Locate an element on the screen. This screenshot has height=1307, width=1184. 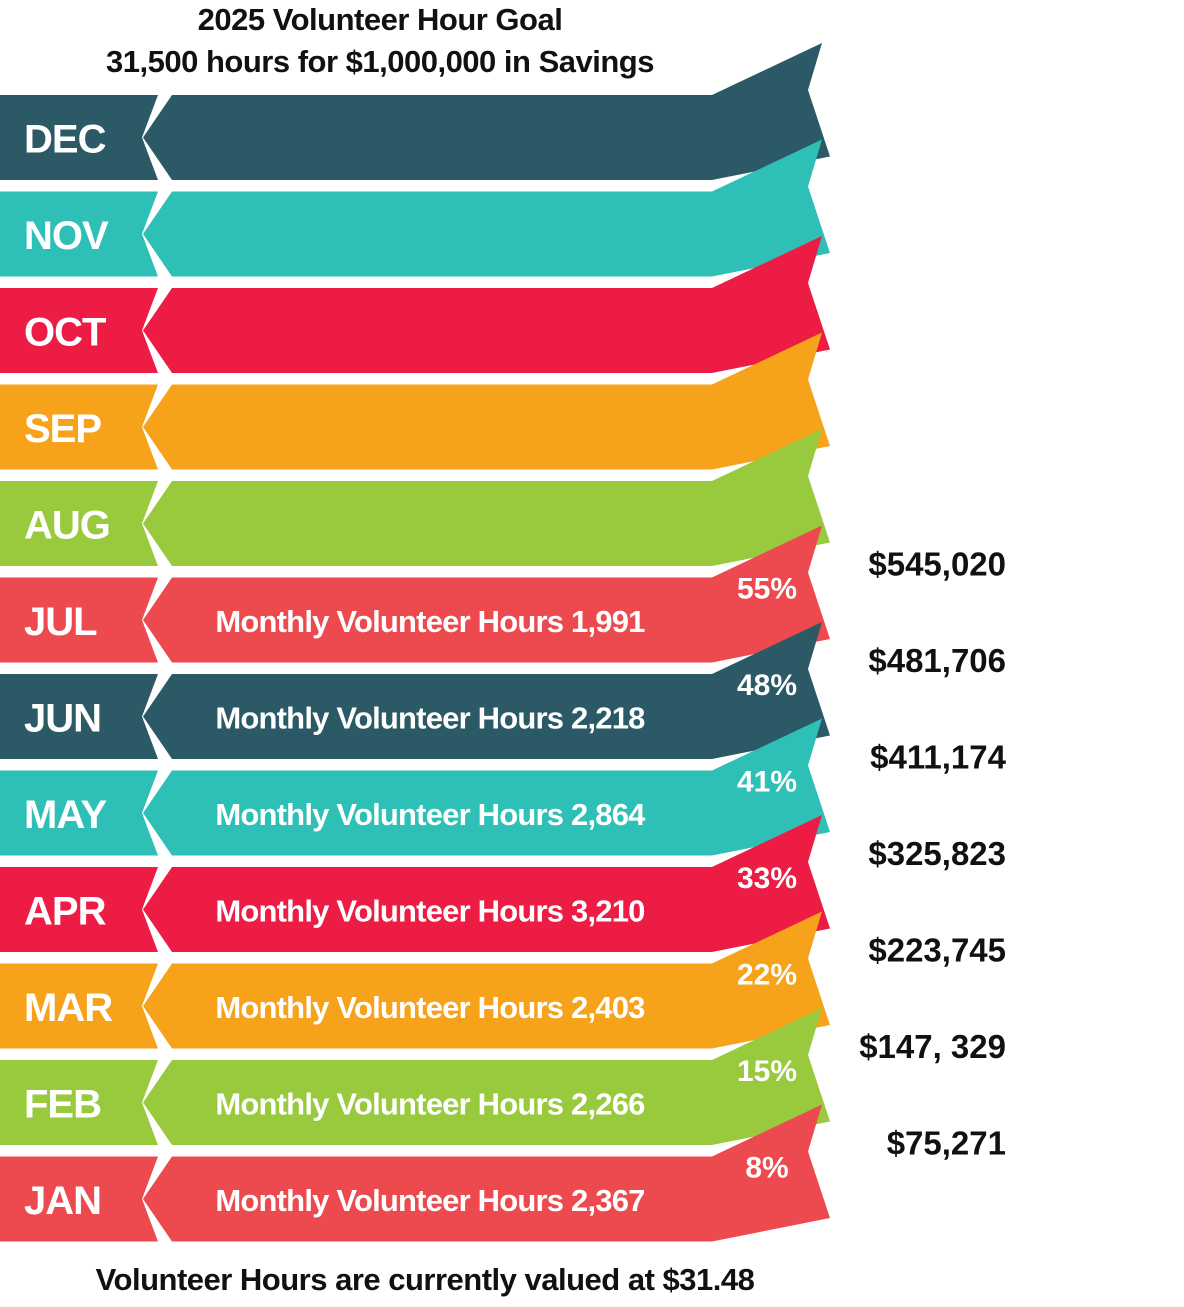
month-row-dec: DEC is located at coordinates (415, 111).